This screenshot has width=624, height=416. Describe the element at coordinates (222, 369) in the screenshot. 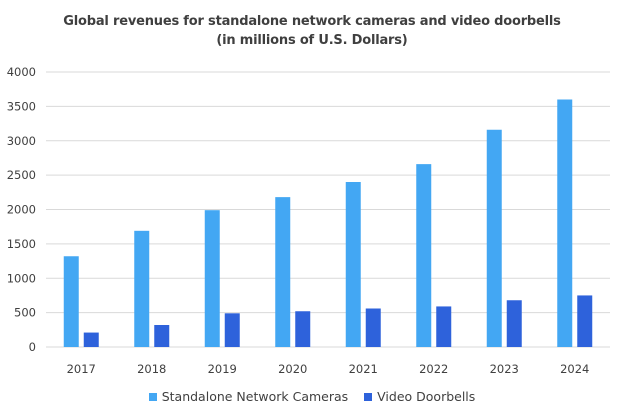

I see `x-tick-label: 2019` at that location.